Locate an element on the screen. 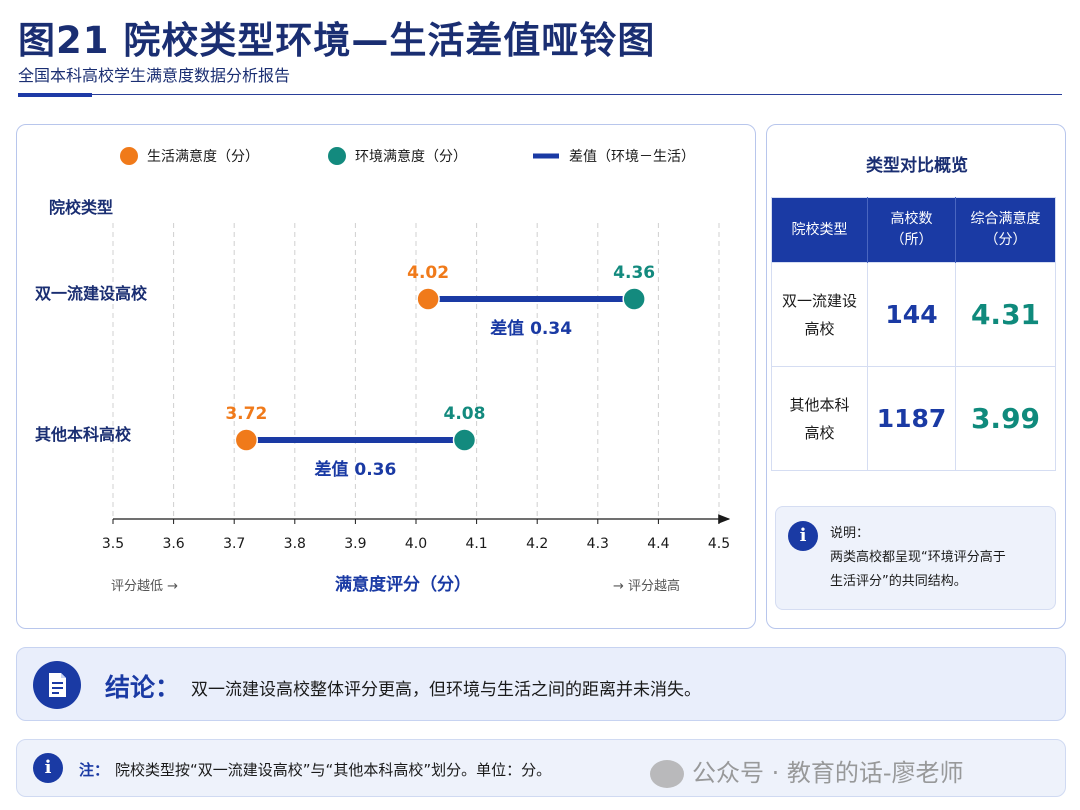  x-tick-label: 4.3 is located at coordinates (598, 544).